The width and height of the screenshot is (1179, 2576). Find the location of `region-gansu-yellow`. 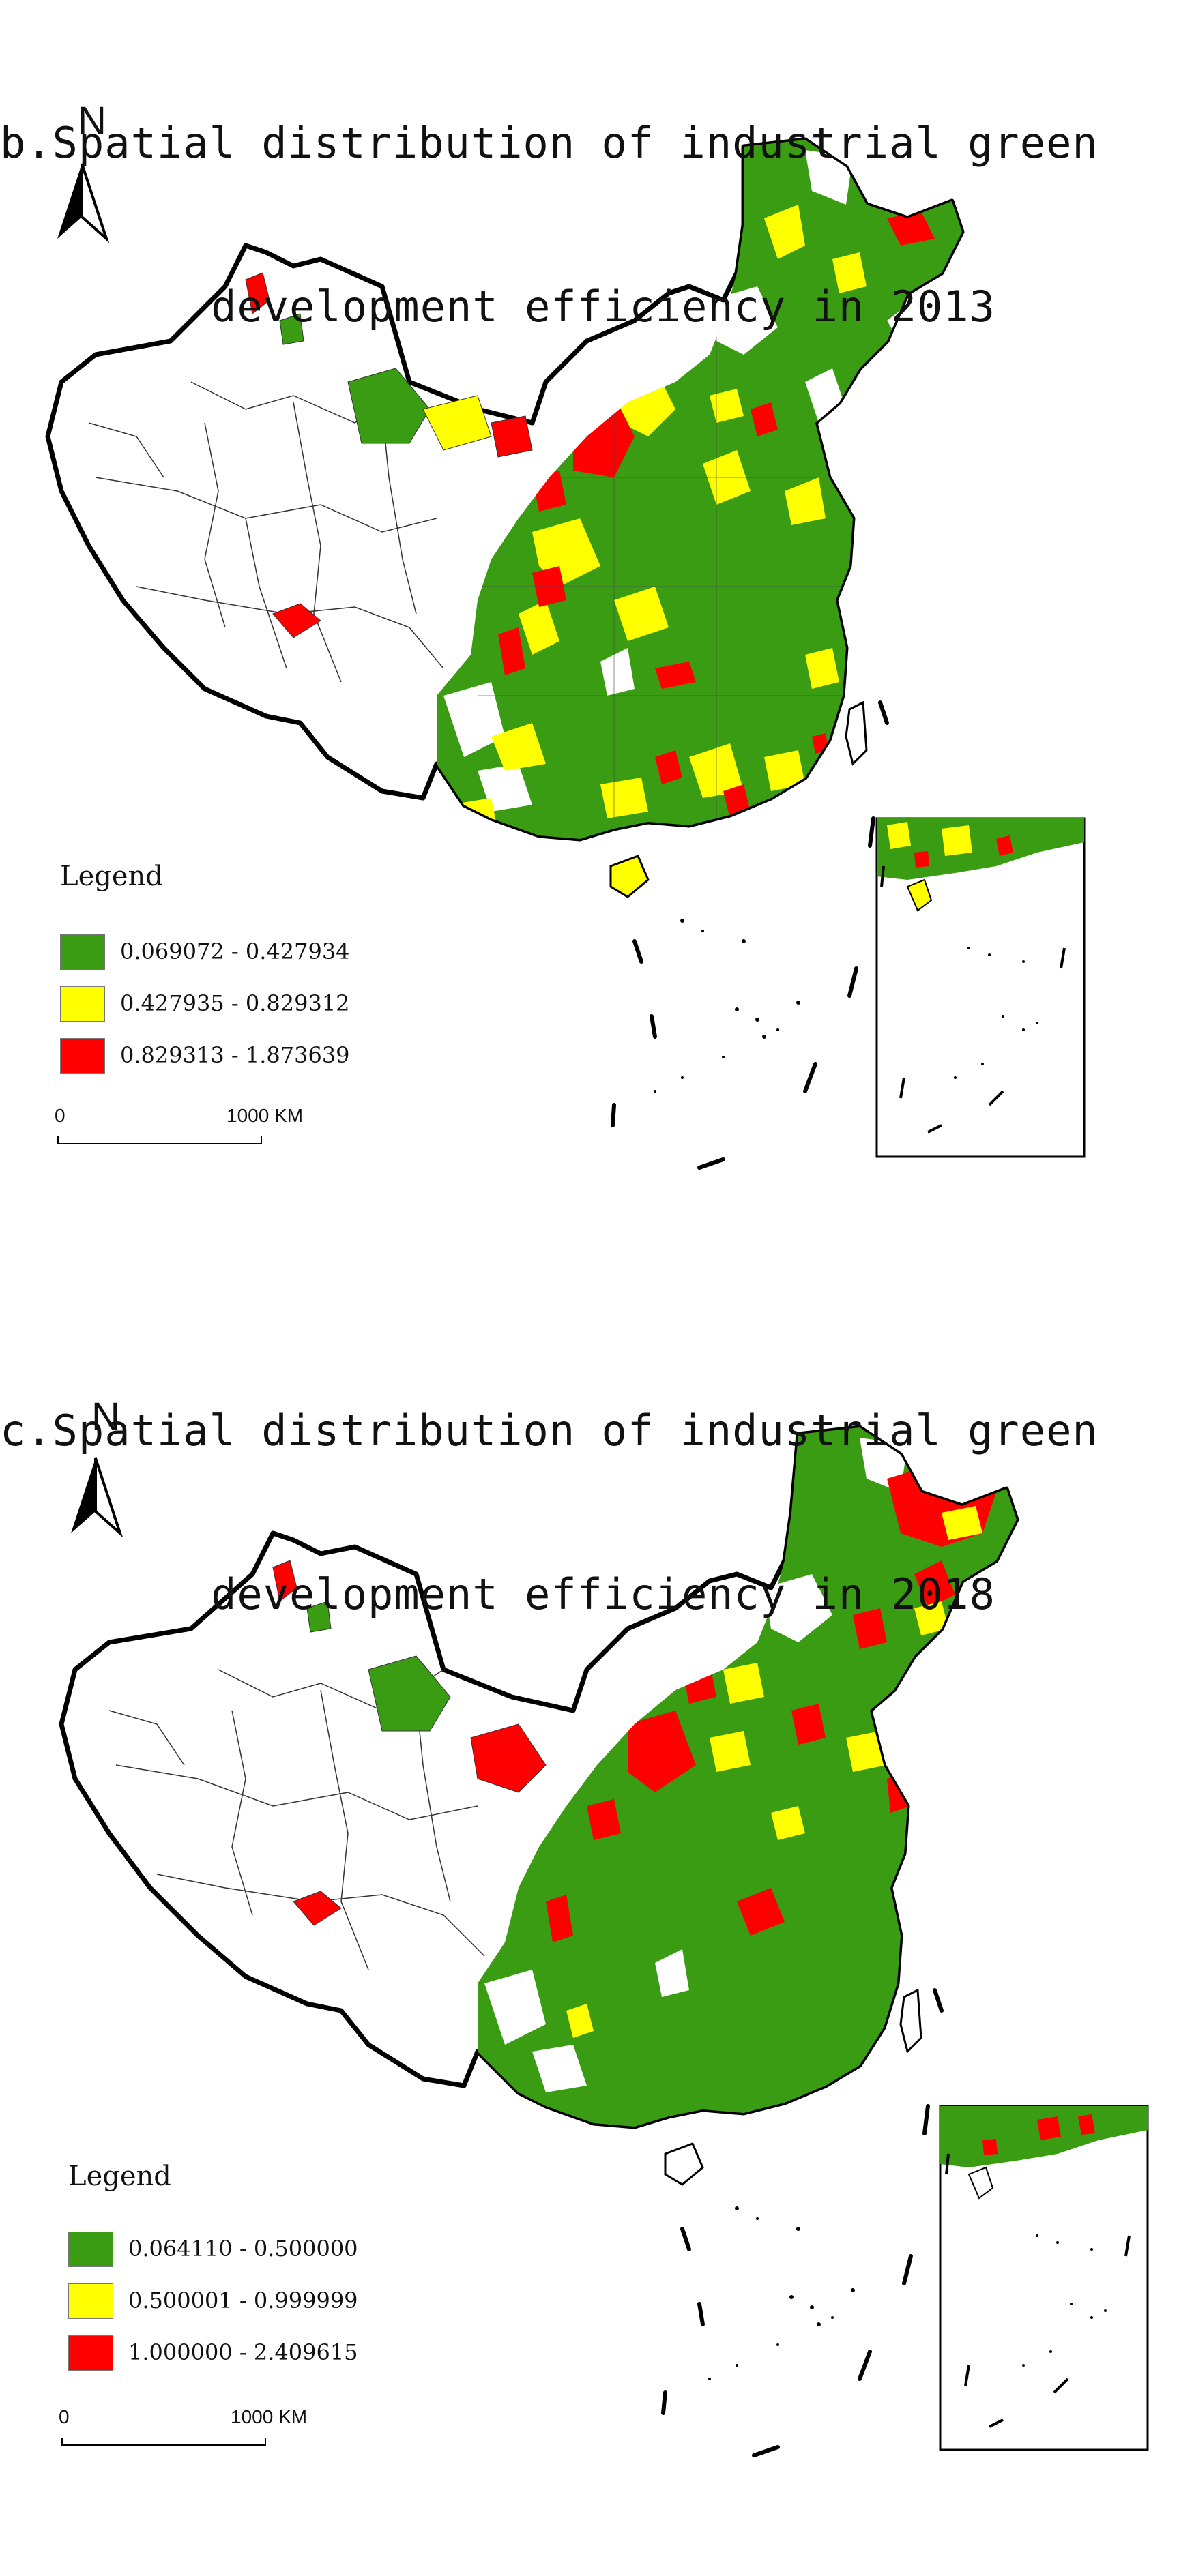

region-gansu-yellow is located at coordinates (457, 423).